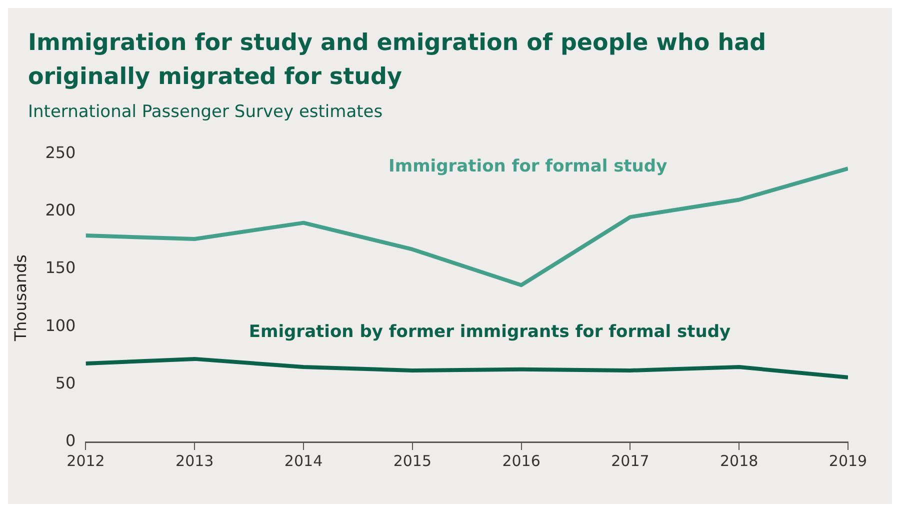  What do you see at coordinates (60, 152) in the screenshot?
I see `y-tick-label: 250` at bounding box center [60, 152].